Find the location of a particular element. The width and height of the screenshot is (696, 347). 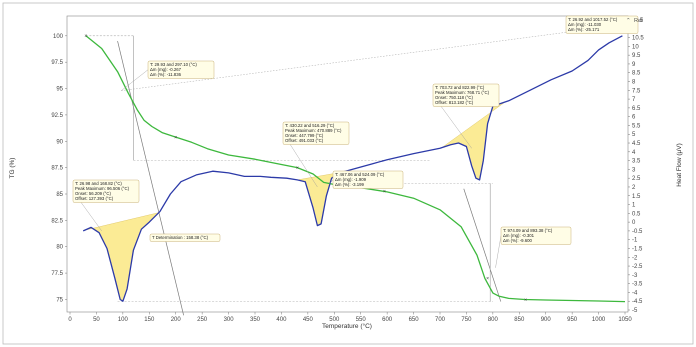

y-right-tick-label: 5 is located at coordinates (634, 135).